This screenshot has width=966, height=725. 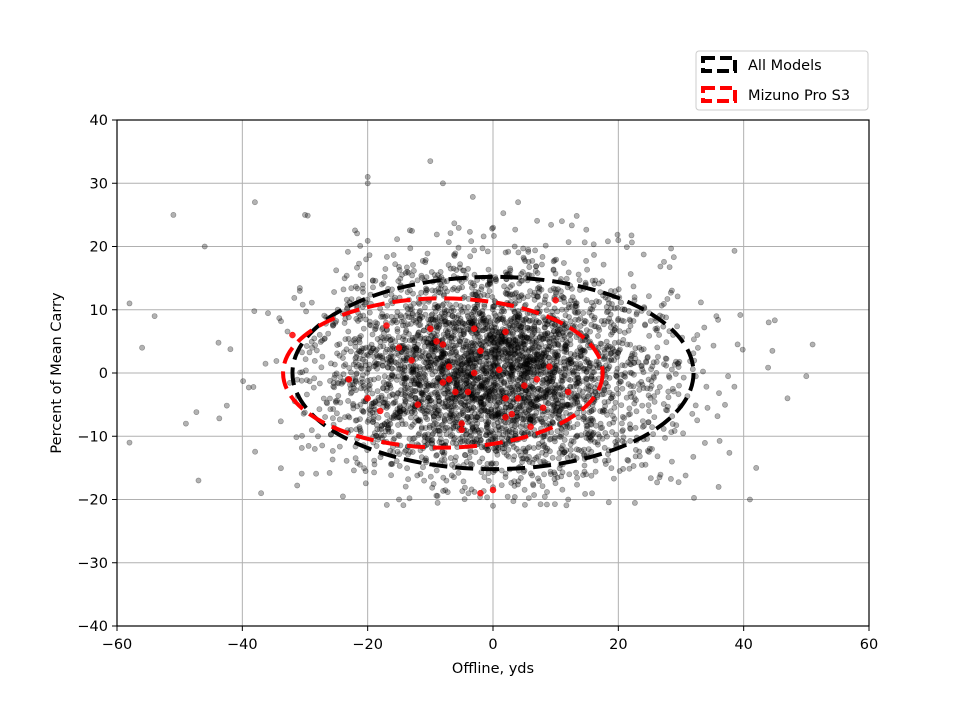 What do you see at coordinates (869, 645) in the screenshot?
I see `x-tick-label: 60` at bounding box center [869, 645].